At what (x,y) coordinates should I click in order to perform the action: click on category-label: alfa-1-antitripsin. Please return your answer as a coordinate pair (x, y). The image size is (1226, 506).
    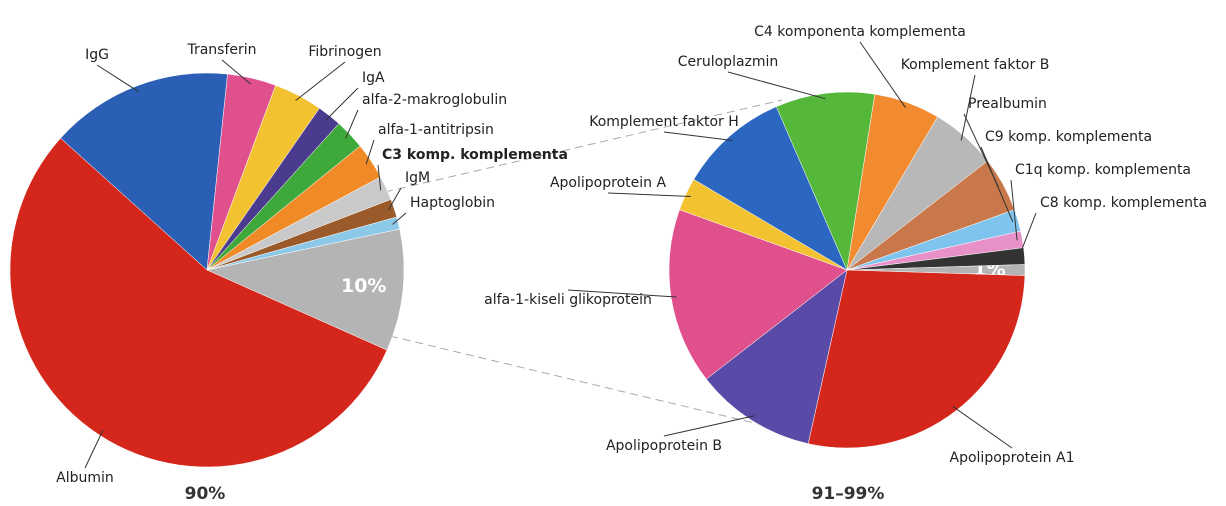
    Looking at the image, I should click on (436, 130).